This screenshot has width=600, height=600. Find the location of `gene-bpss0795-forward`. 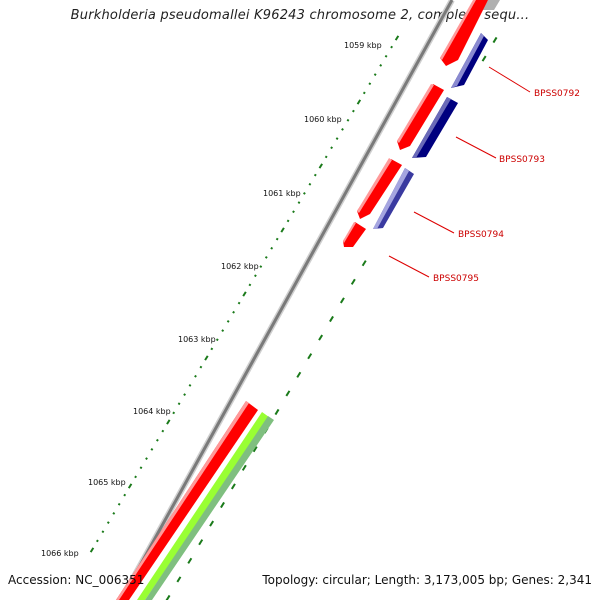

gene-bpss0795-forward is located at coordinates (354, 234).